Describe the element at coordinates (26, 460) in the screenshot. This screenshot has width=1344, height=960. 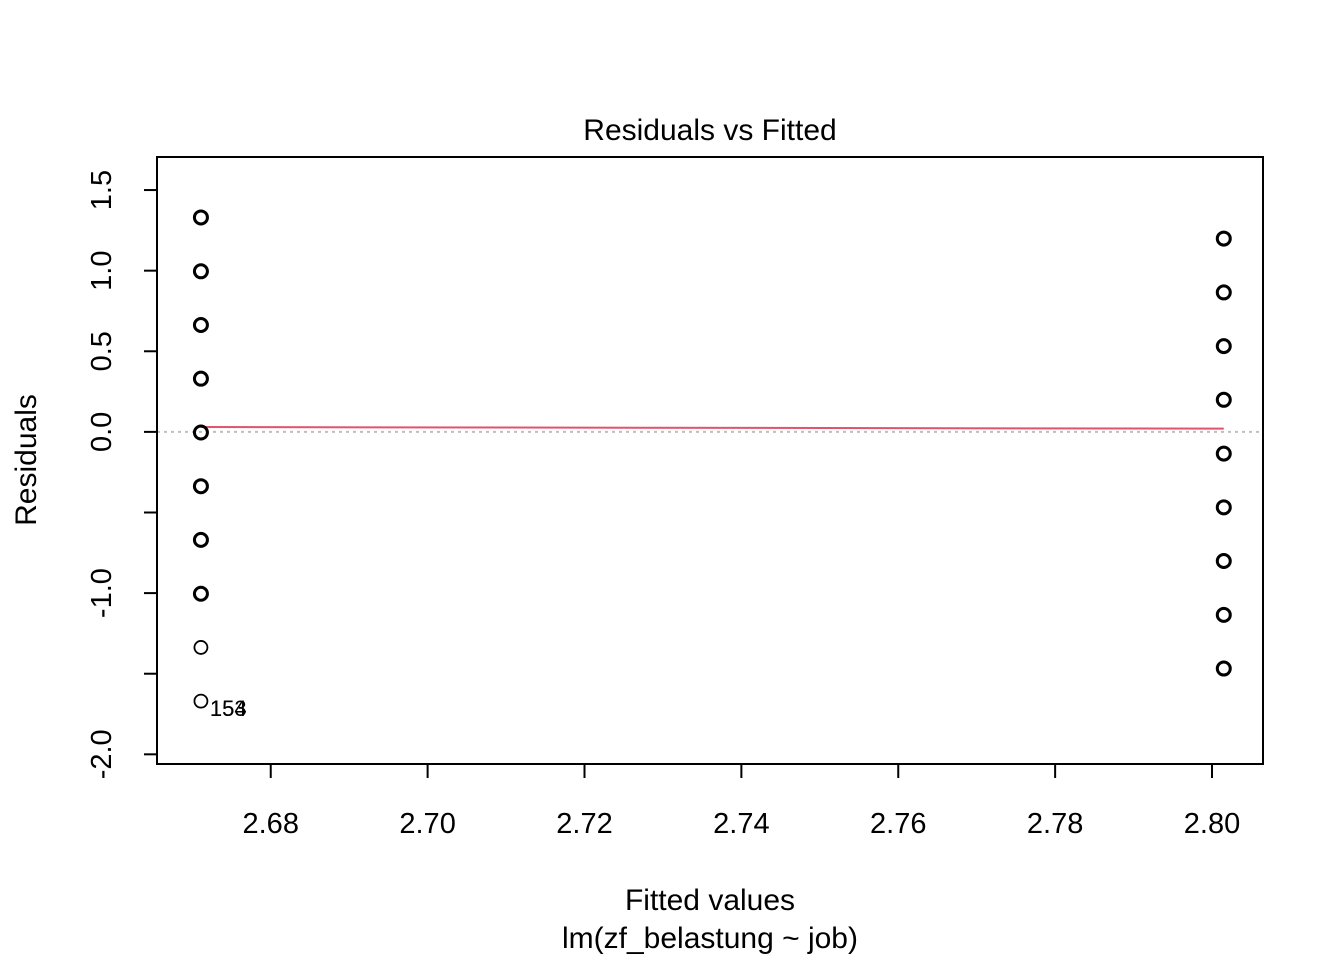
I see `y-axis-label: Residuals` at that location.